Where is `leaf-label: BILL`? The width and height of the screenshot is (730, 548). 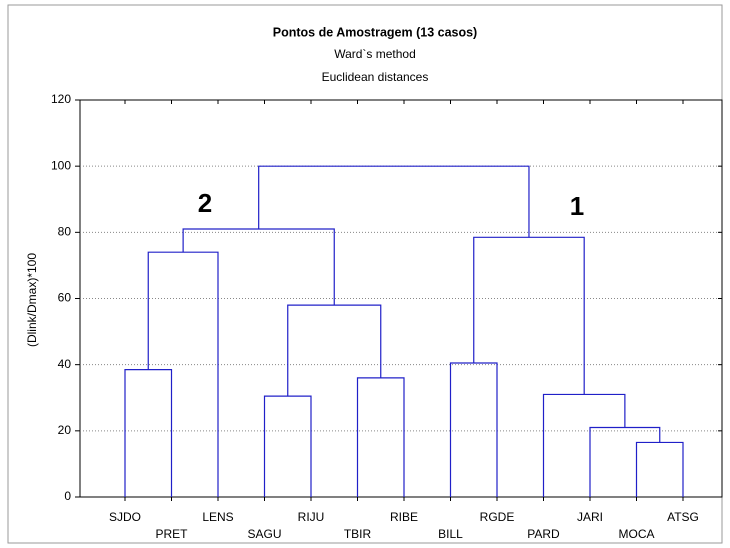
leaf-label: BILL is located at coordinates (450, 534).